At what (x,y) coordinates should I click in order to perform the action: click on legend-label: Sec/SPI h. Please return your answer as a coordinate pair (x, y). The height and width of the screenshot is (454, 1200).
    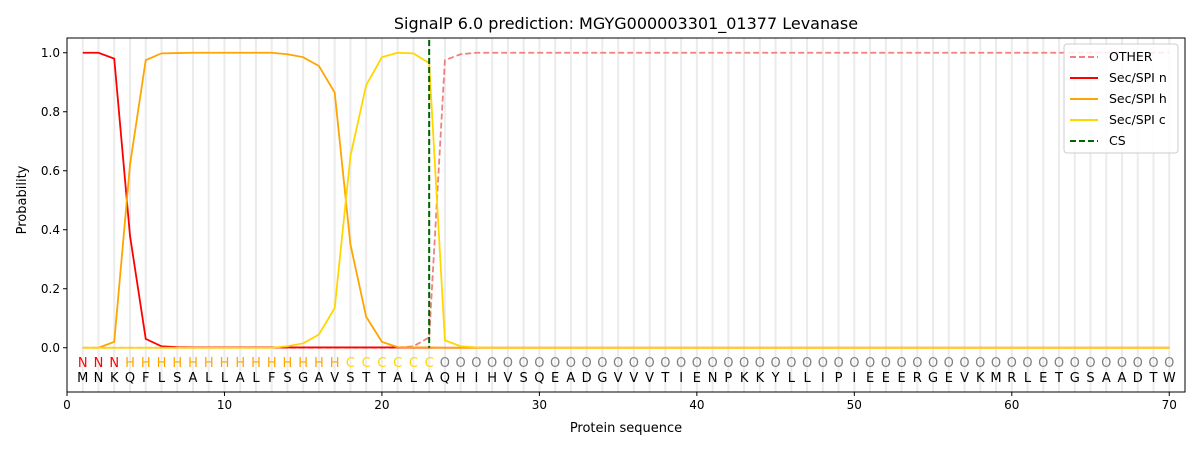
    Looking at the image, I should click on (1138, 98).